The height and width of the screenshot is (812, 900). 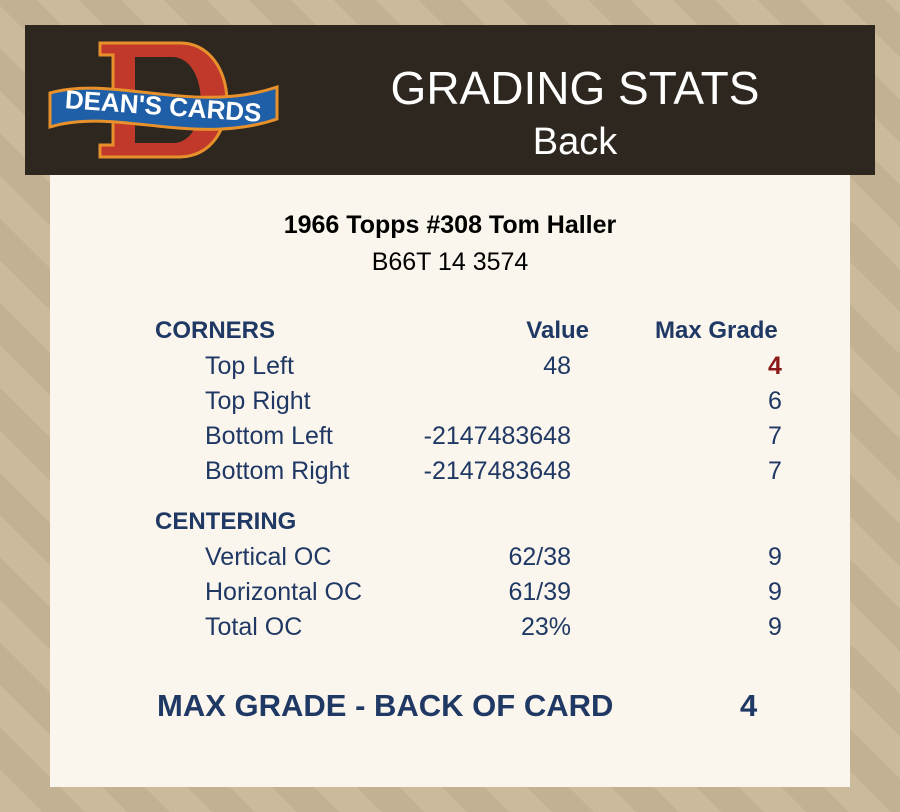 What do you see at coordinates (545, 627) in the screenshot?
I see `row-value: 23%` at bounding box center [545, 627].